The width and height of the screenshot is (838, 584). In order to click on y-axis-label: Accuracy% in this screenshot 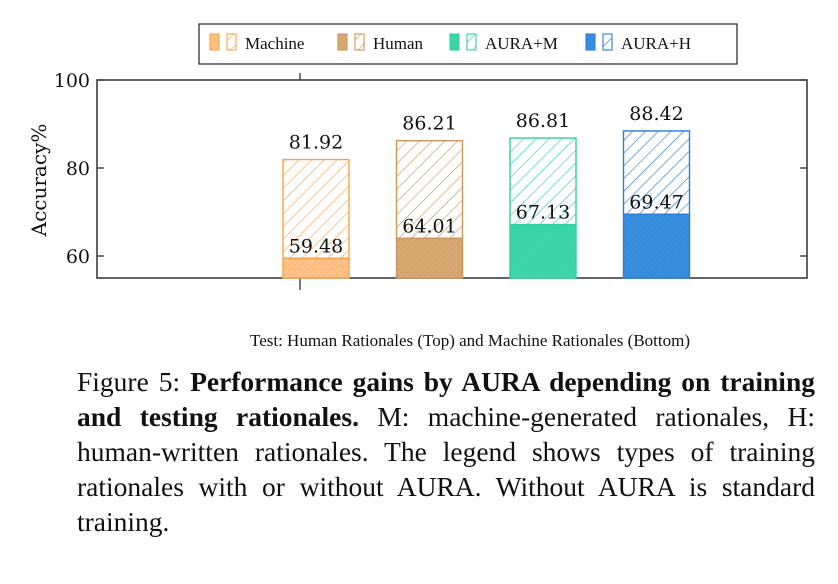, I will do `click(39, 181)`.